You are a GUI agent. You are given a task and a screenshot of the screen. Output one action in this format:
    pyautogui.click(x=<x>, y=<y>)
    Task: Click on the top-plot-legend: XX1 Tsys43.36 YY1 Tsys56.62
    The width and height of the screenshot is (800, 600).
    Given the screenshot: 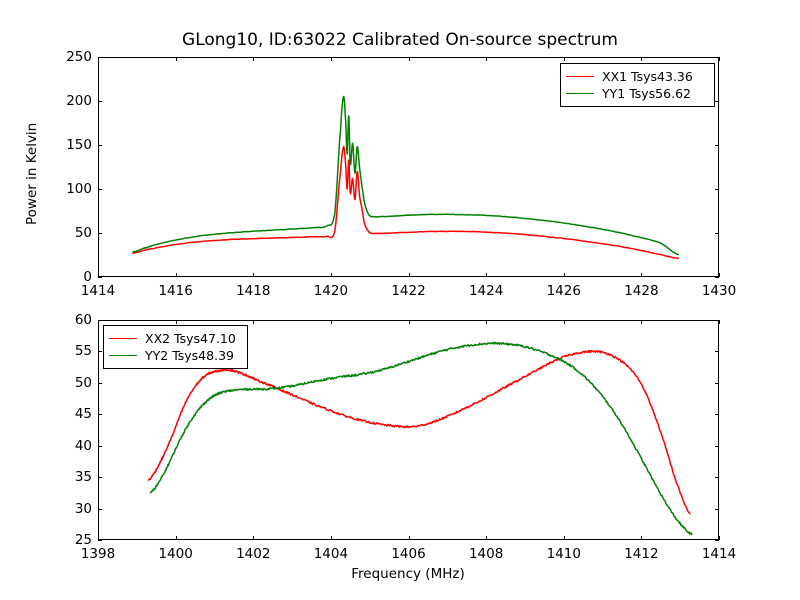 What is the action you would take?
    pyautogui.click(x=637, y=85)
    